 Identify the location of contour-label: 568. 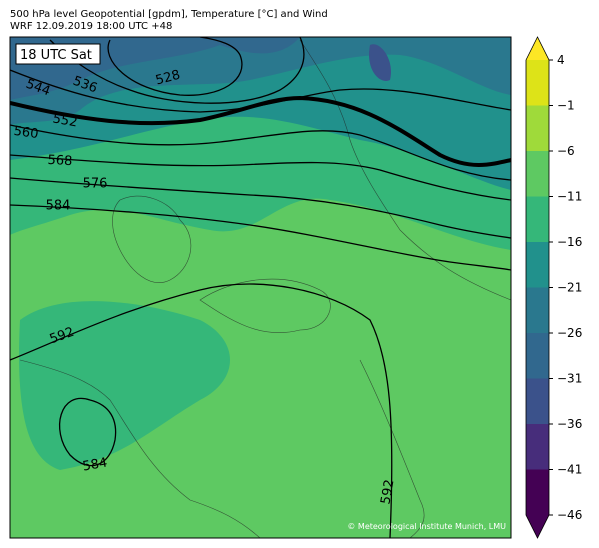
(60, 161).